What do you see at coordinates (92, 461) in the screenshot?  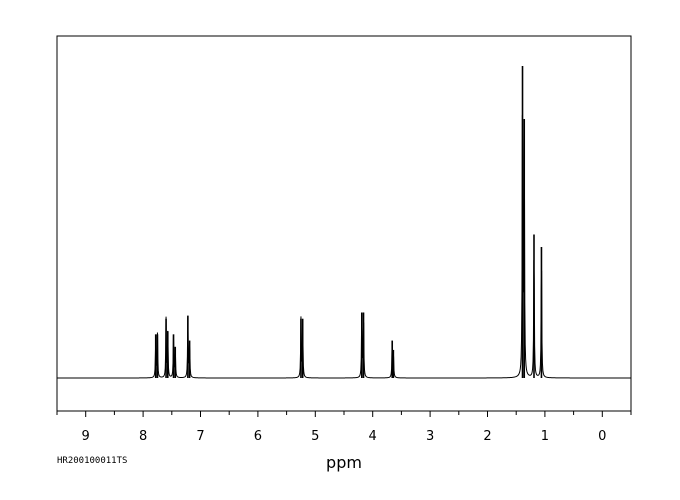 I see `sample-id: HR200100011TS` at bounding box center [92, 461].